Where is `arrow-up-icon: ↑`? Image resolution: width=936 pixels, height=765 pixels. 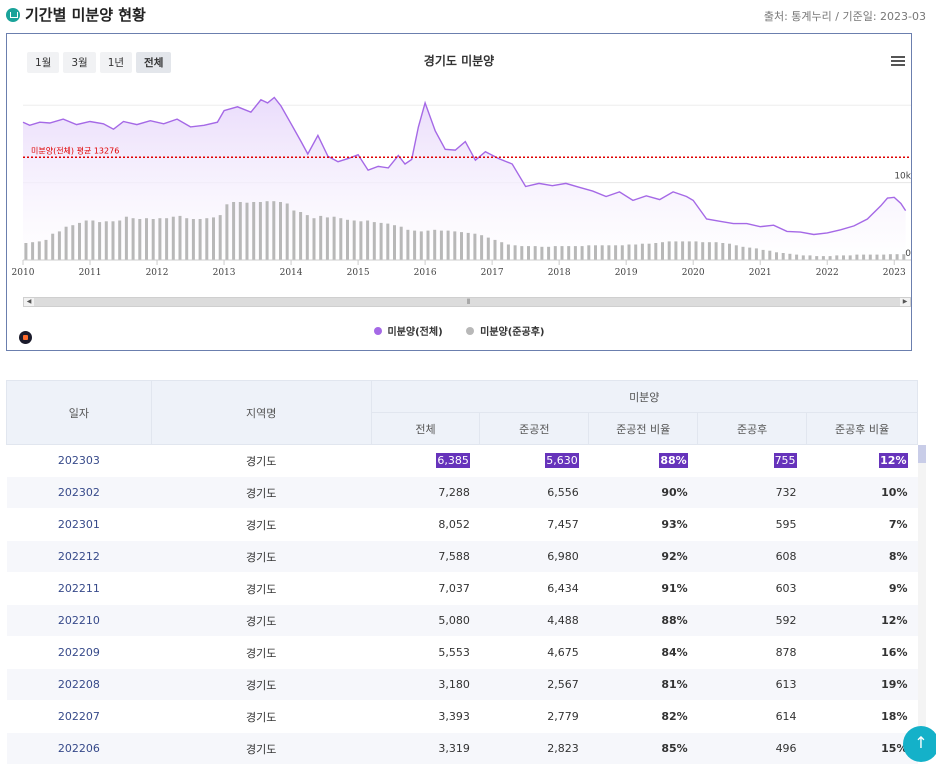
arrow-up-icon: ↑ is located at coordinates (921, 742).